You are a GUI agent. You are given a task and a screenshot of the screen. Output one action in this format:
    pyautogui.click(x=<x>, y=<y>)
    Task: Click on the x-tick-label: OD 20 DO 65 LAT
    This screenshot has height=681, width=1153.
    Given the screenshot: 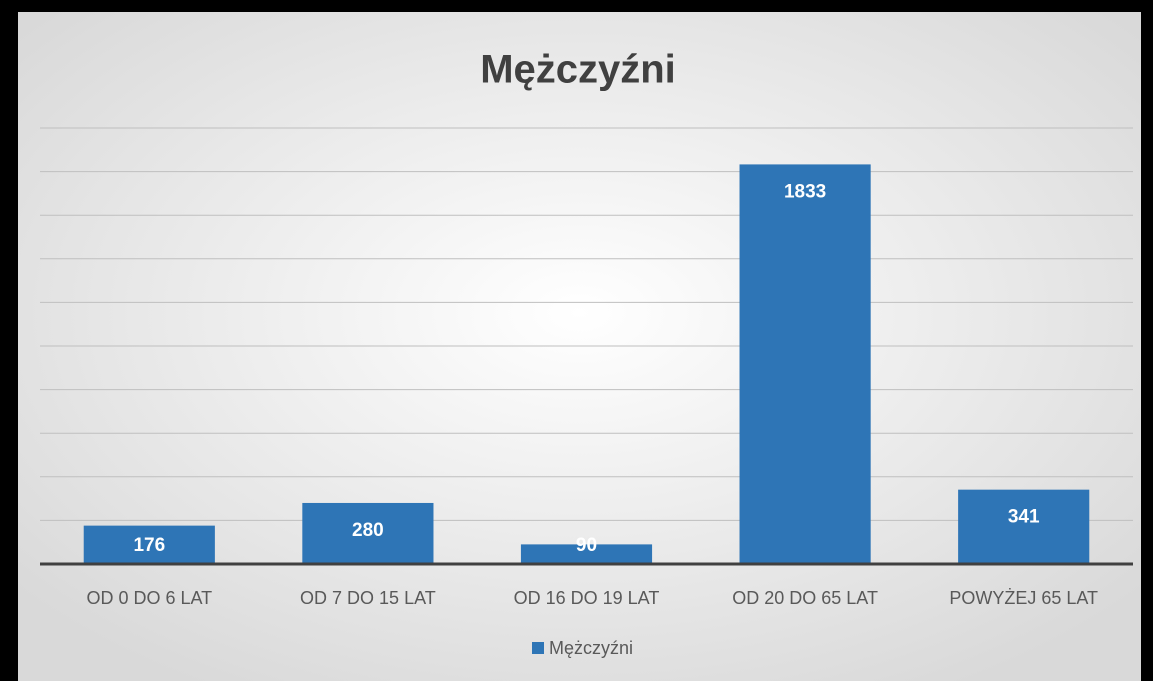 What is the action you would take?
    pyautogui.click(x=805, y=598)
    